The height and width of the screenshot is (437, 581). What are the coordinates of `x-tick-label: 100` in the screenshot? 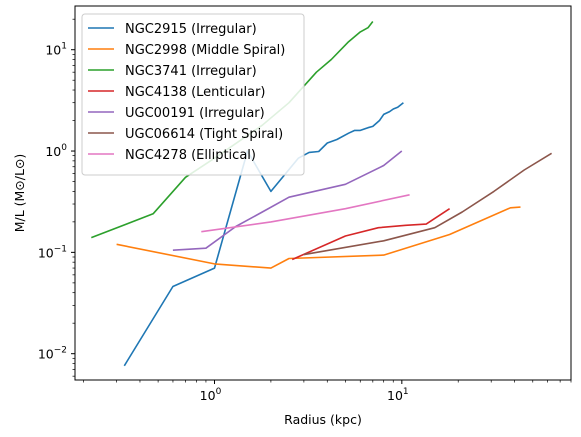 It's located at (211, 395).